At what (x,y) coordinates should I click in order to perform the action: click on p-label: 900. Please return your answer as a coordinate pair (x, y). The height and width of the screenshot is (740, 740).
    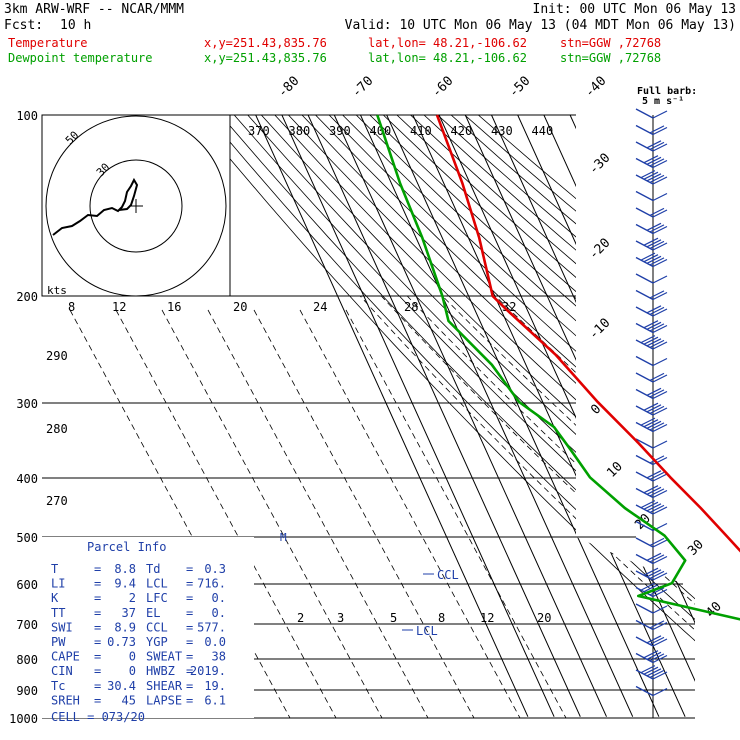
    Looking at the image, I should click on (27, 691).